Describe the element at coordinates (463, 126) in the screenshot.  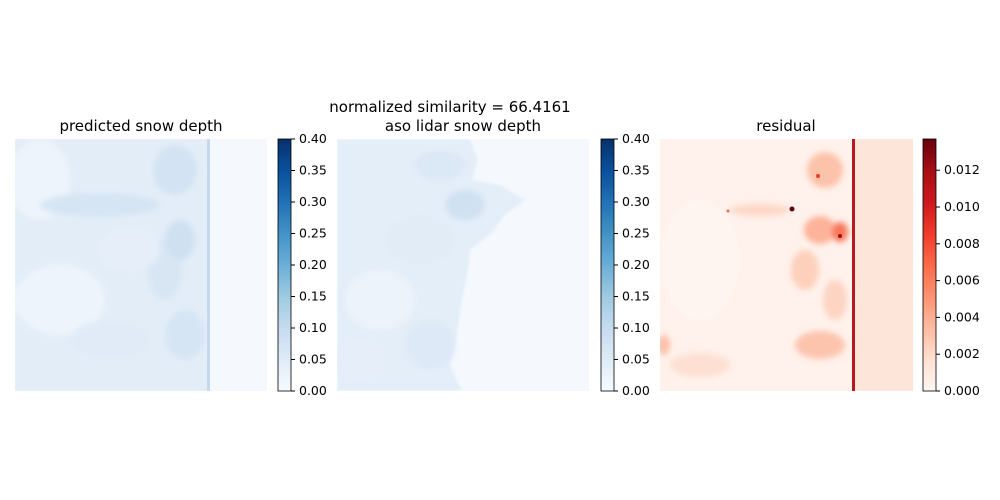
I see `panel-title: aso lidar snow depth` at that location.